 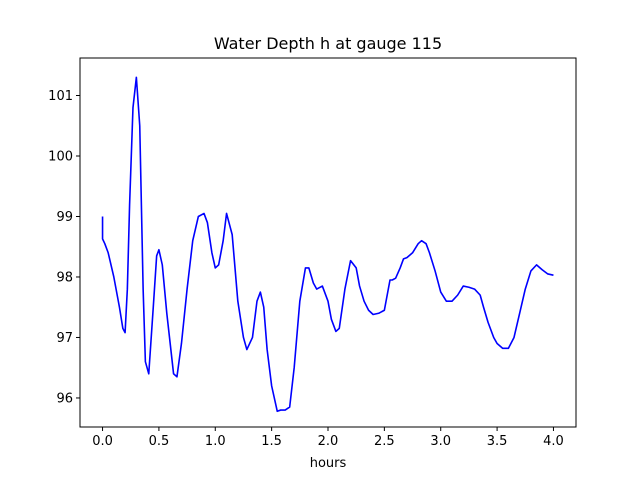 I want to click on x-tick-label: 1.5, so click(x=271, y=441).